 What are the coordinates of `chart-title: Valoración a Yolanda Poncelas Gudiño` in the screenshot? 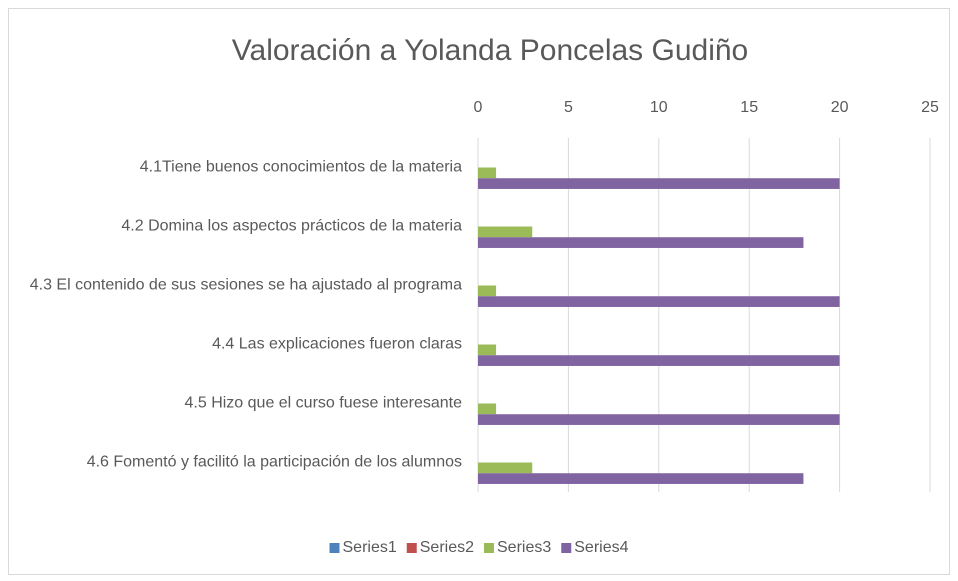 It's located at (490, 50).